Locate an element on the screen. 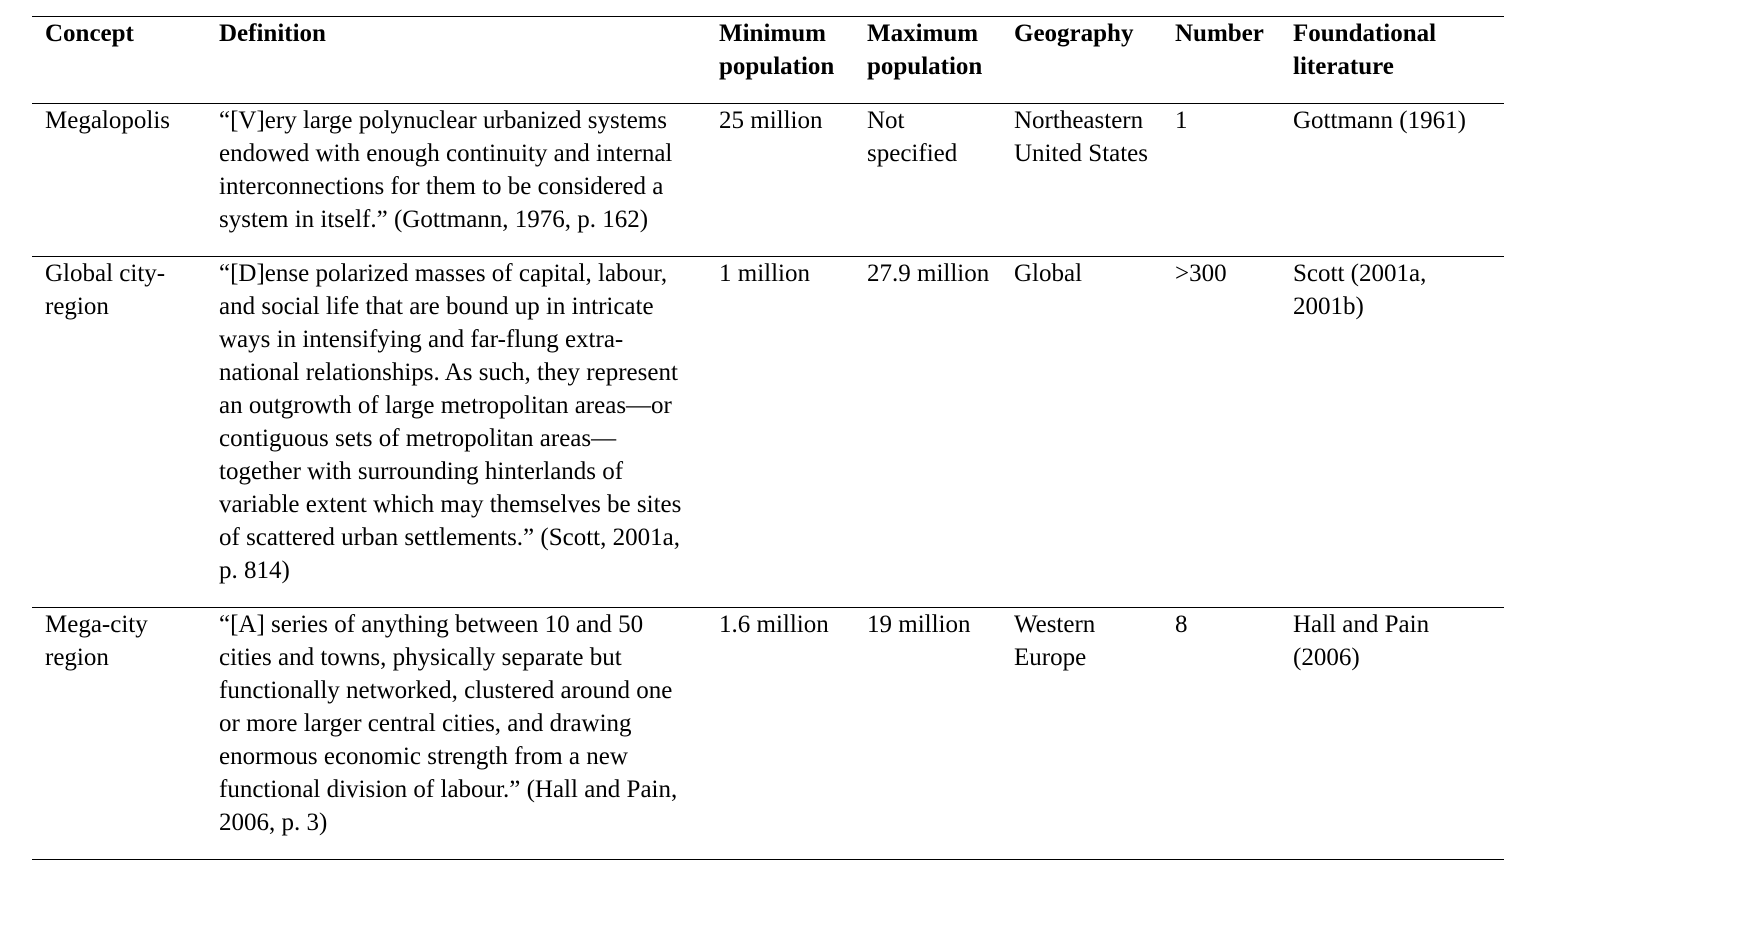 The height and width of the screenshot is (948, 1748). cell-concept: Mega-city region is located at coordinates (119, 733).